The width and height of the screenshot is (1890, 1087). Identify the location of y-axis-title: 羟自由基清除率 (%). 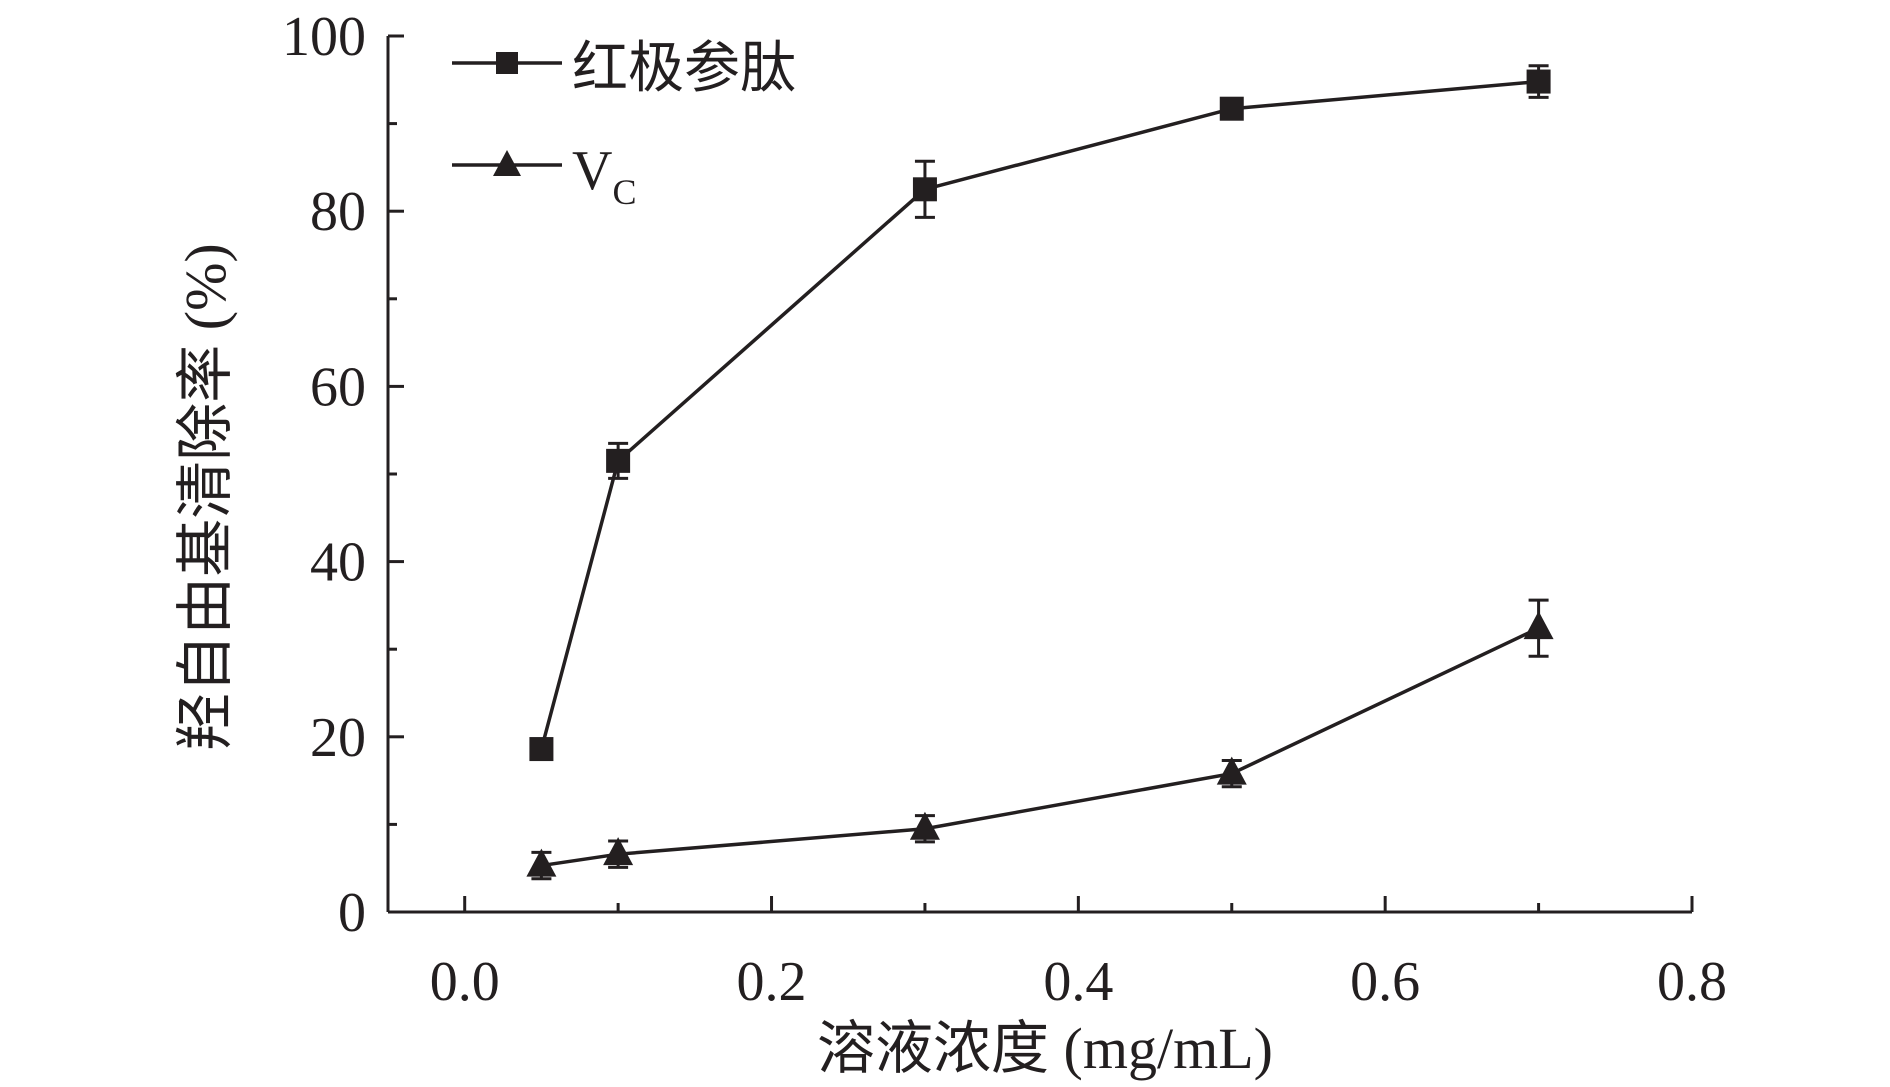
(205, 496).